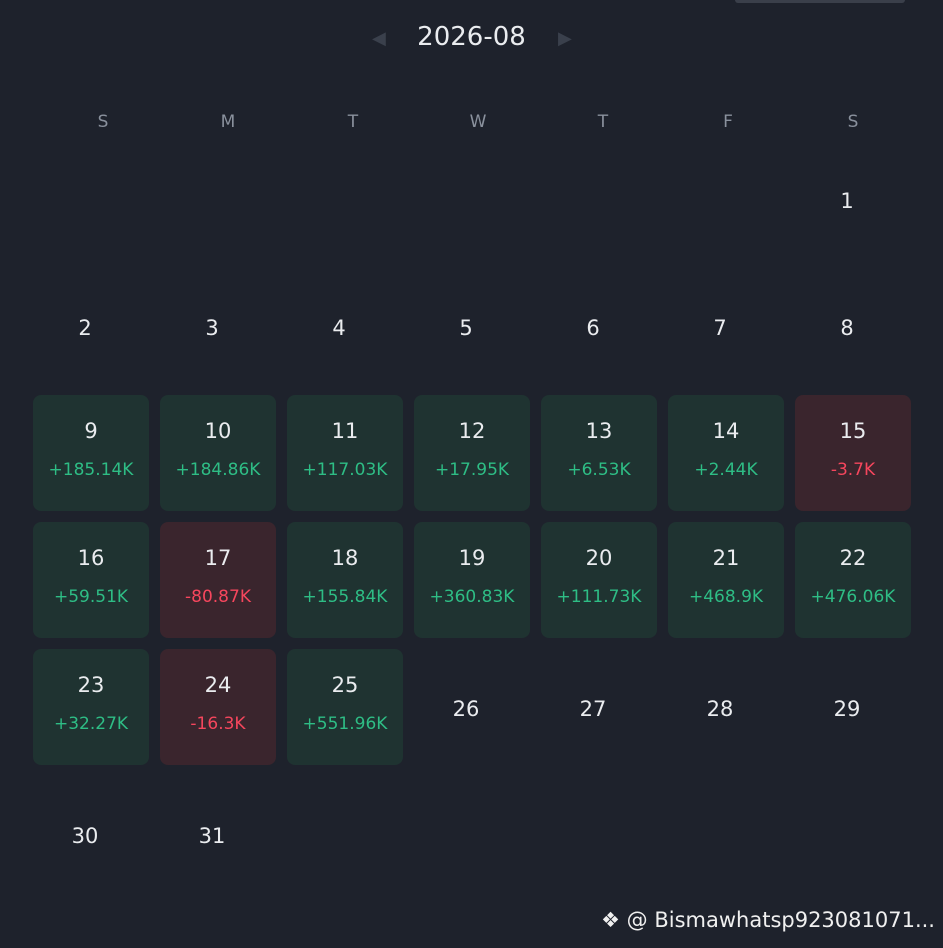  Describe the element at coordinates (218, 431) in the screenshot. I see `day-number: 10` at that location.